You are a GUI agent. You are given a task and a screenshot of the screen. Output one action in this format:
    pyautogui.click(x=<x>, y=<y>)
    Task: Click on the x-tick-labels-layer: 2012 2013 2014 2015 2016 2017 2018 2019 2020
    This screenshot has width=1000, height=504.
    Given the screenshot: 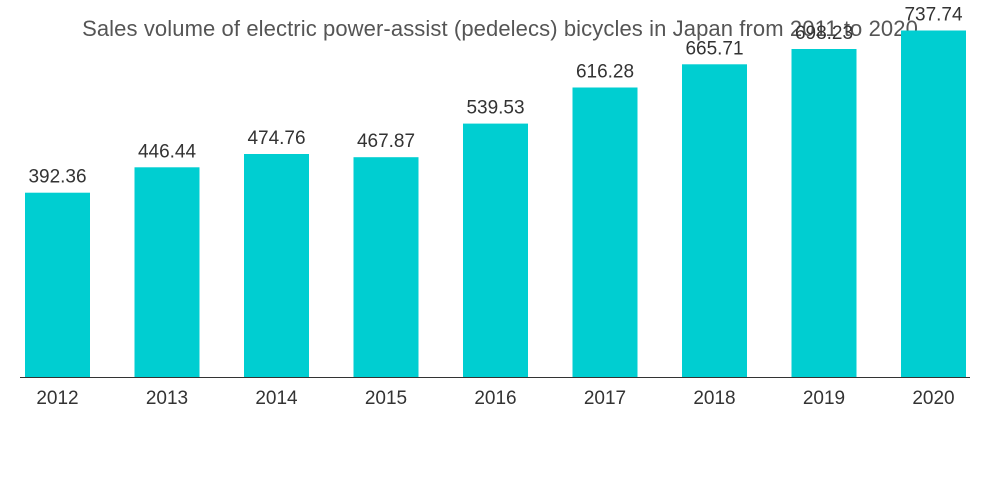 What is the action you would take?
    pyautogui.click(x=495, y=398)
    